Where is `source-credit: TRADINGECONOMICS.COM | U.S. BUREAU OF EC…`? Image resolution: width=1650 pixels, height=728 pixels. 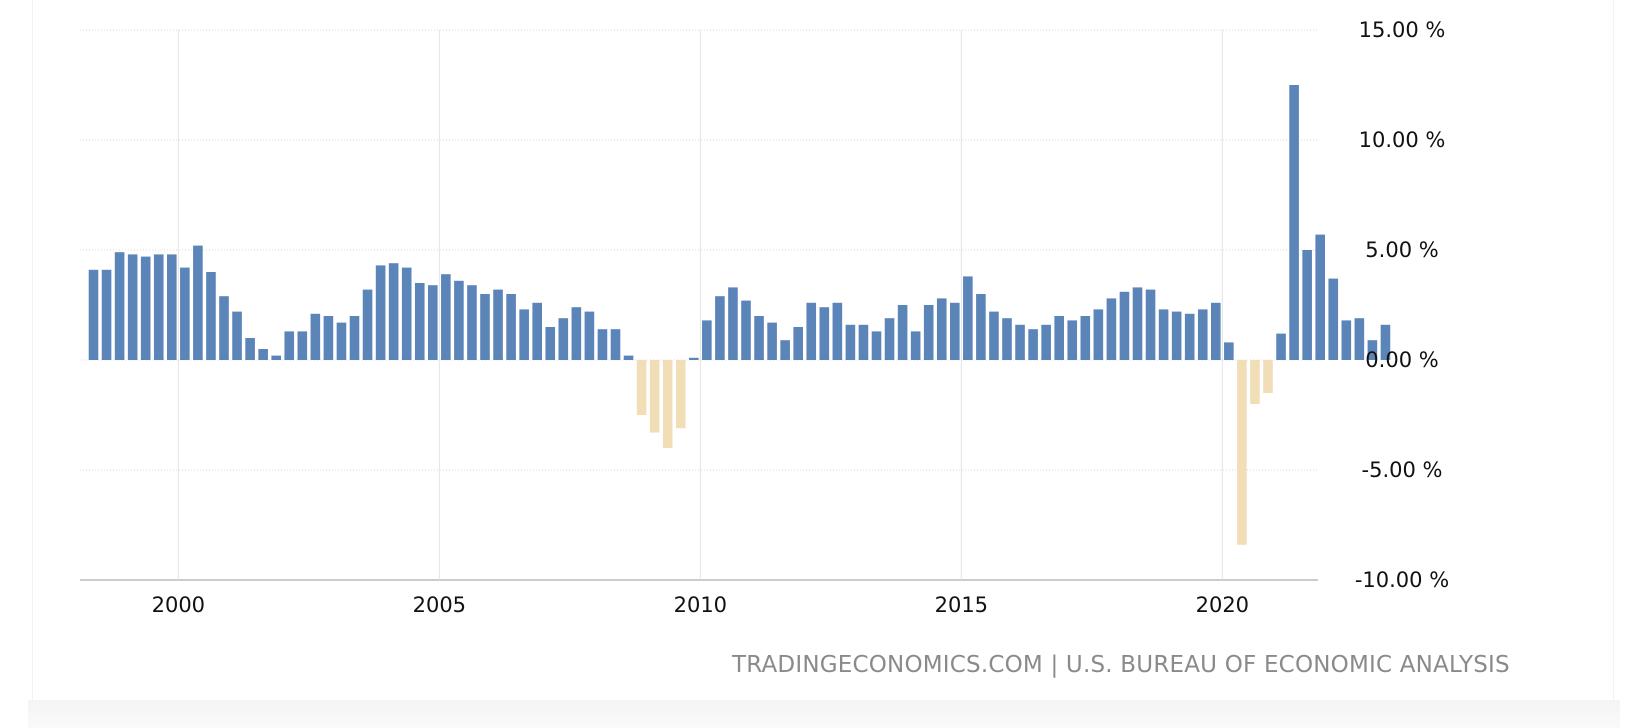
source-credit: TRADINGECONOMICS.COM | U.S. BUREAU OF EC… is located at coordinates (1121, 665).